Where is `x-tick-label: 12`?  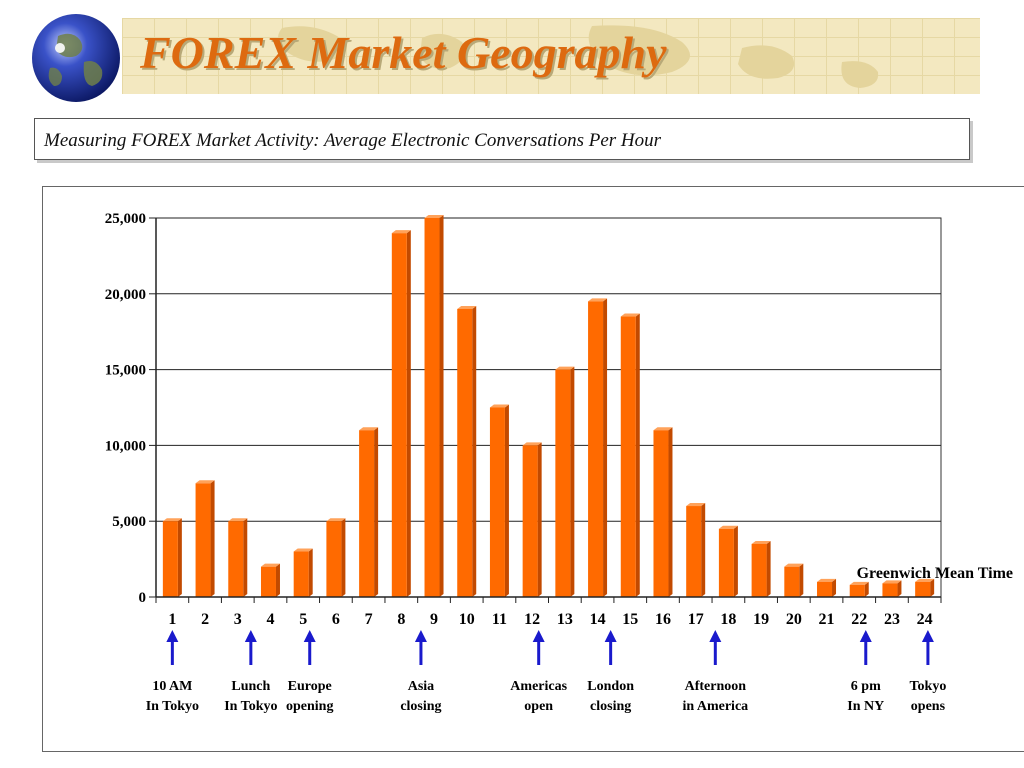
x-tick-label: 12 is located at coordinates (532, 619).